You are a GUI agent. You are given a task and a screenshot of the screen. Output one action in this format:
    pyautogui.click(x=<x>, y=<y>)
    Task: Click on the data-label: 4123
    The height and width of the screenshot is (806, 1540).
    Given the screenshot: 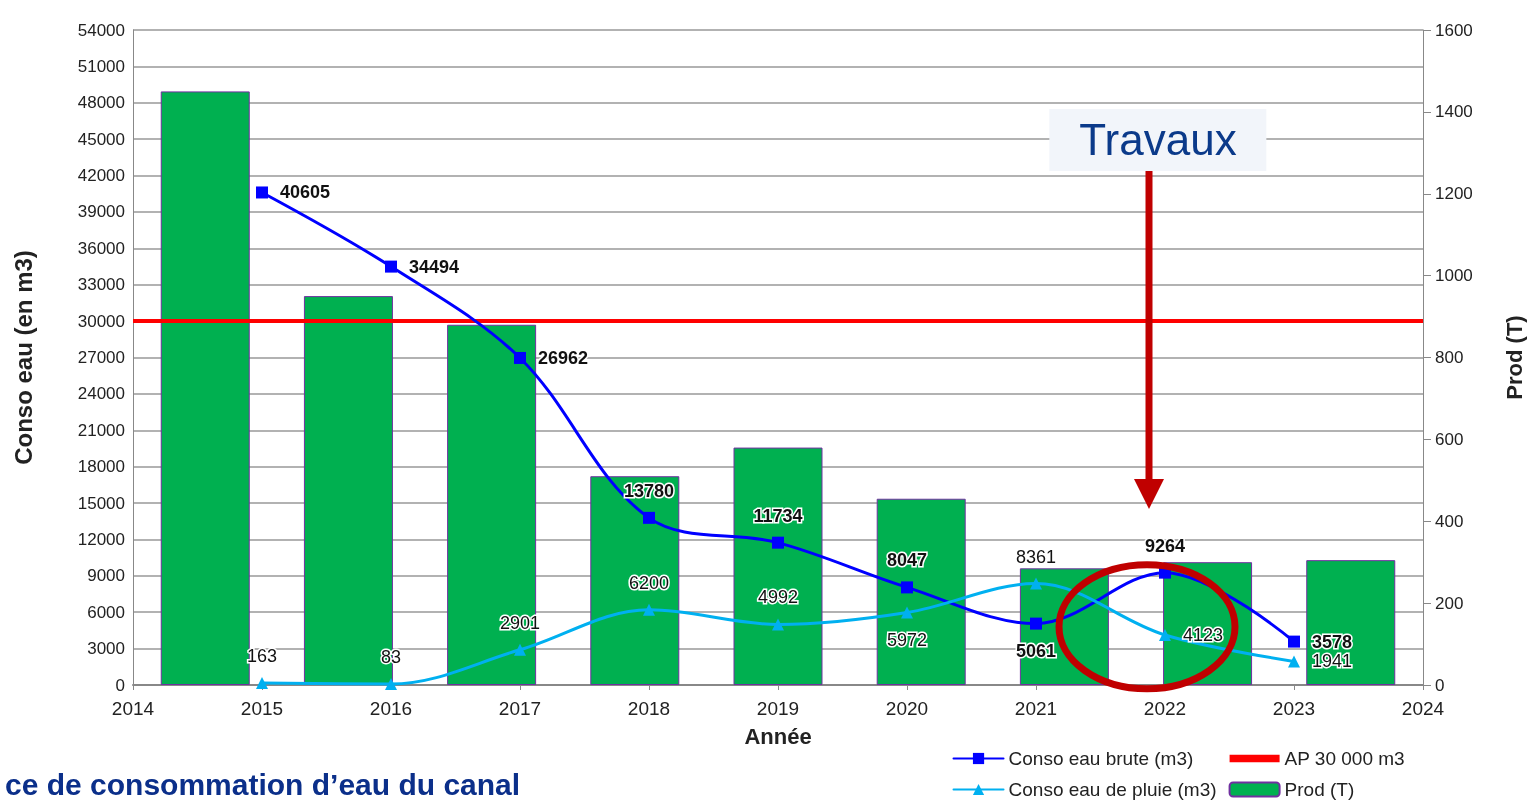 What is the action you would take?
    pyautogui.click(x=1203, y=634)
    